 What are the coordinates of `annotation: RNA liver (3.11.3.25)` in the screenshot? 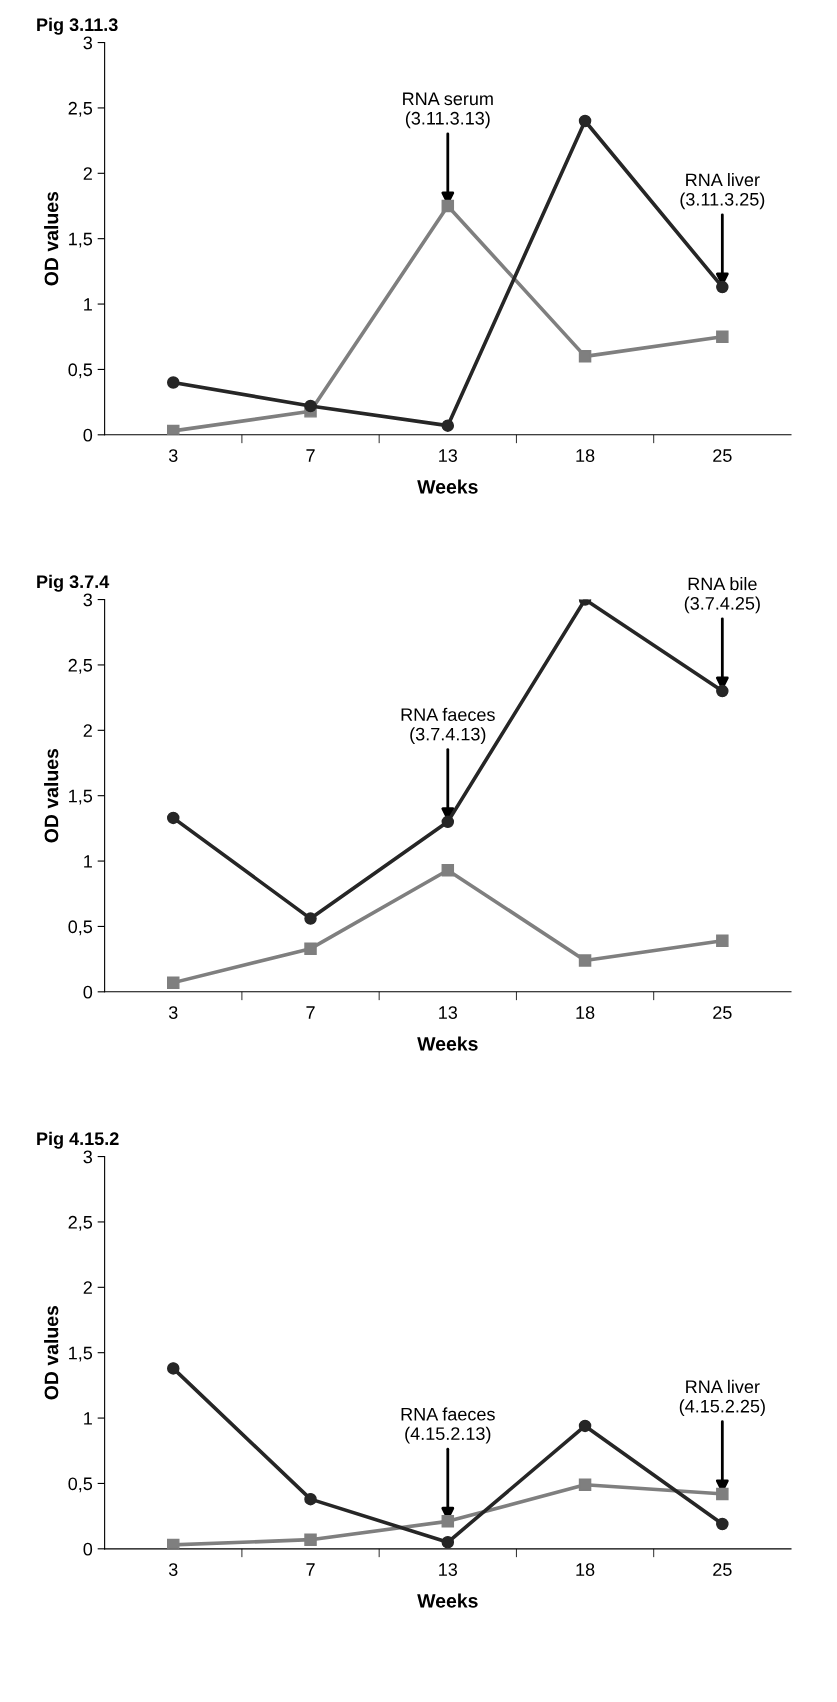 It's located at (722, 191).